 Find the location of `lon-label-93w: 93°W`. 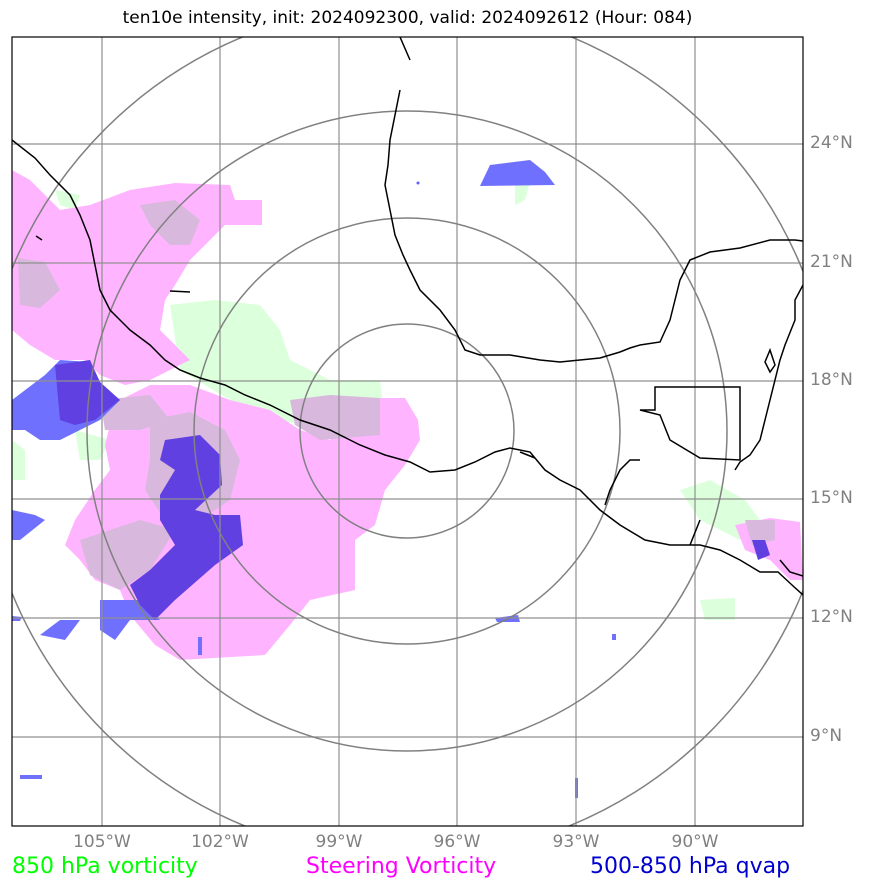

lon-label-93w: 93°W is located at coordinates (576, 842).